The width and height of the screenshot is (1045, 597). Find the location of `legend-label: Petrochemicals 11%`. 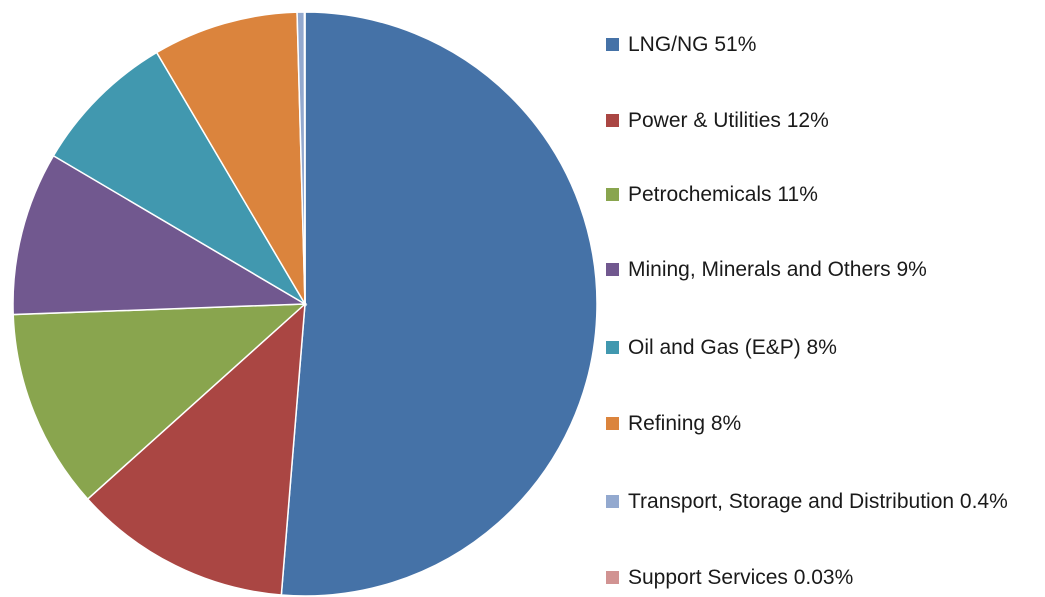

legend-label: Petrochemicals 11% is located at coordinates (723, 194).